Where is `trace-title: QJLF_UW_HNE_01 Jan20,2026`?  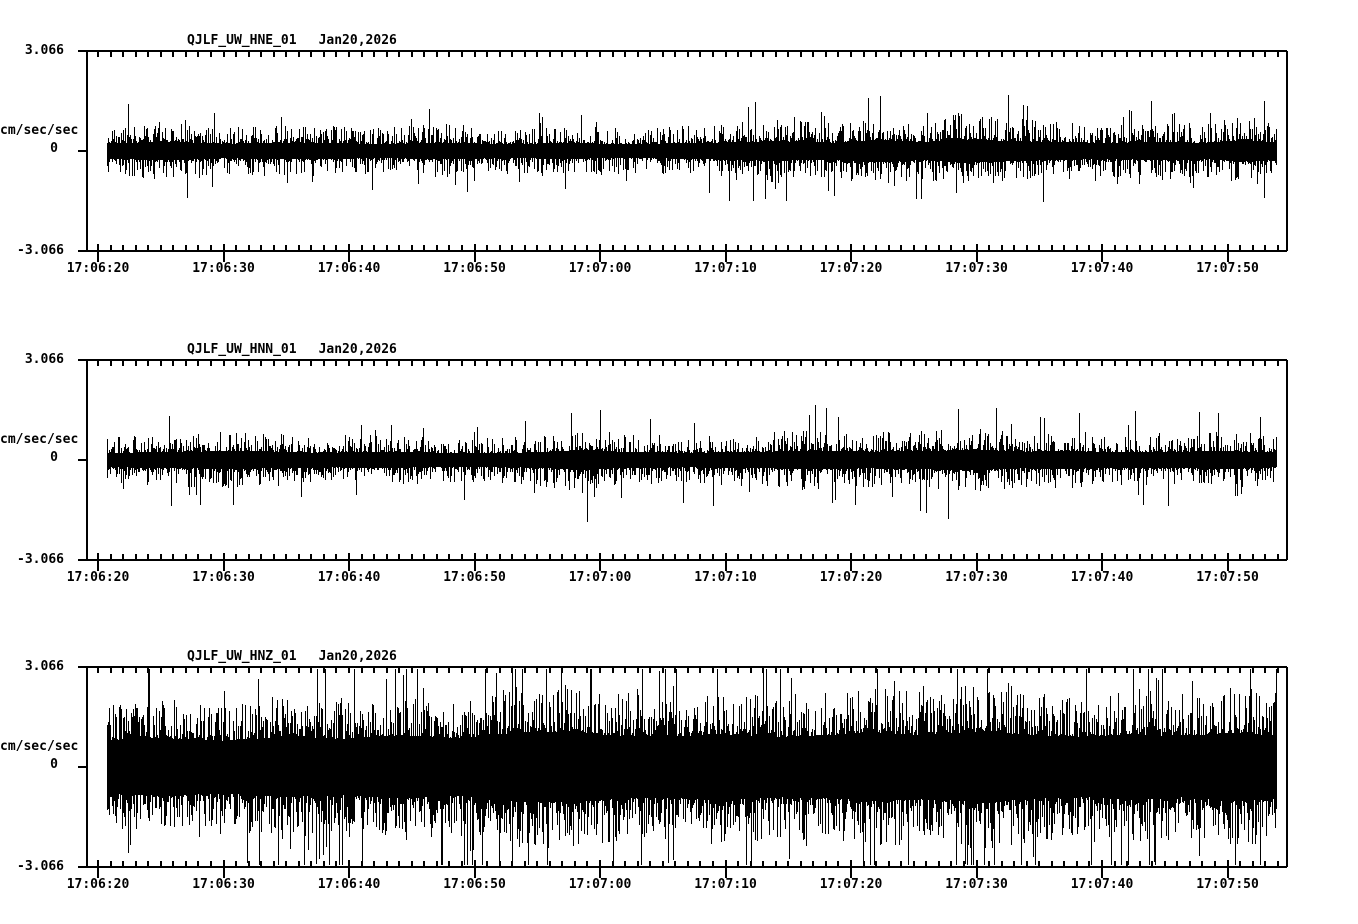 trace-title: QJLF_UW_HNE_01 Jan20,2026 is located at coordinates (292, 41).